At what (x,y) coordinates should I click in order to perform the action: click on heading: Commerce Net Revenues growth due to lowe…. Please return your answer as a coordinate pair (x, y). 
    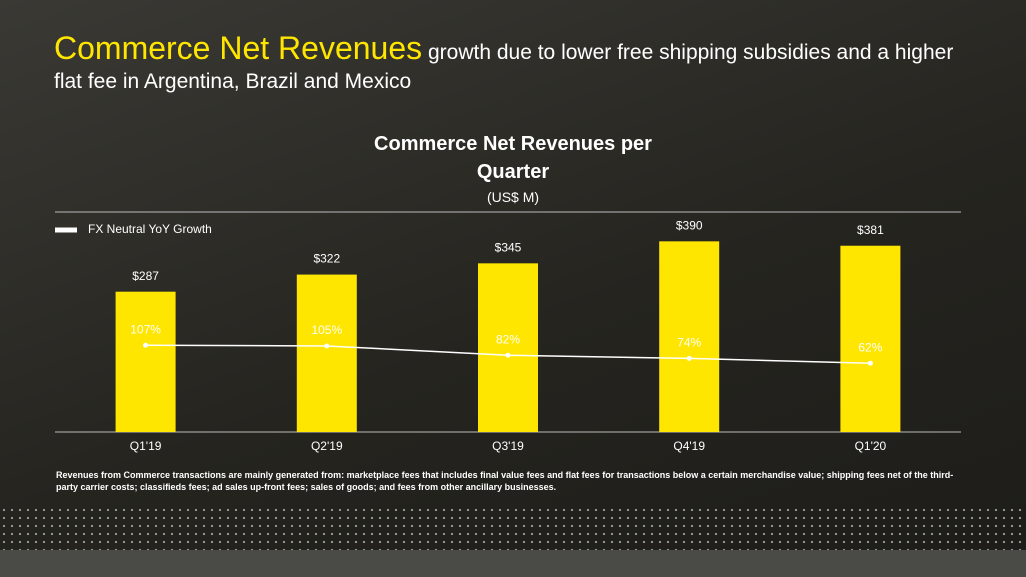
    Looking at the image, I should click on (519, 64).